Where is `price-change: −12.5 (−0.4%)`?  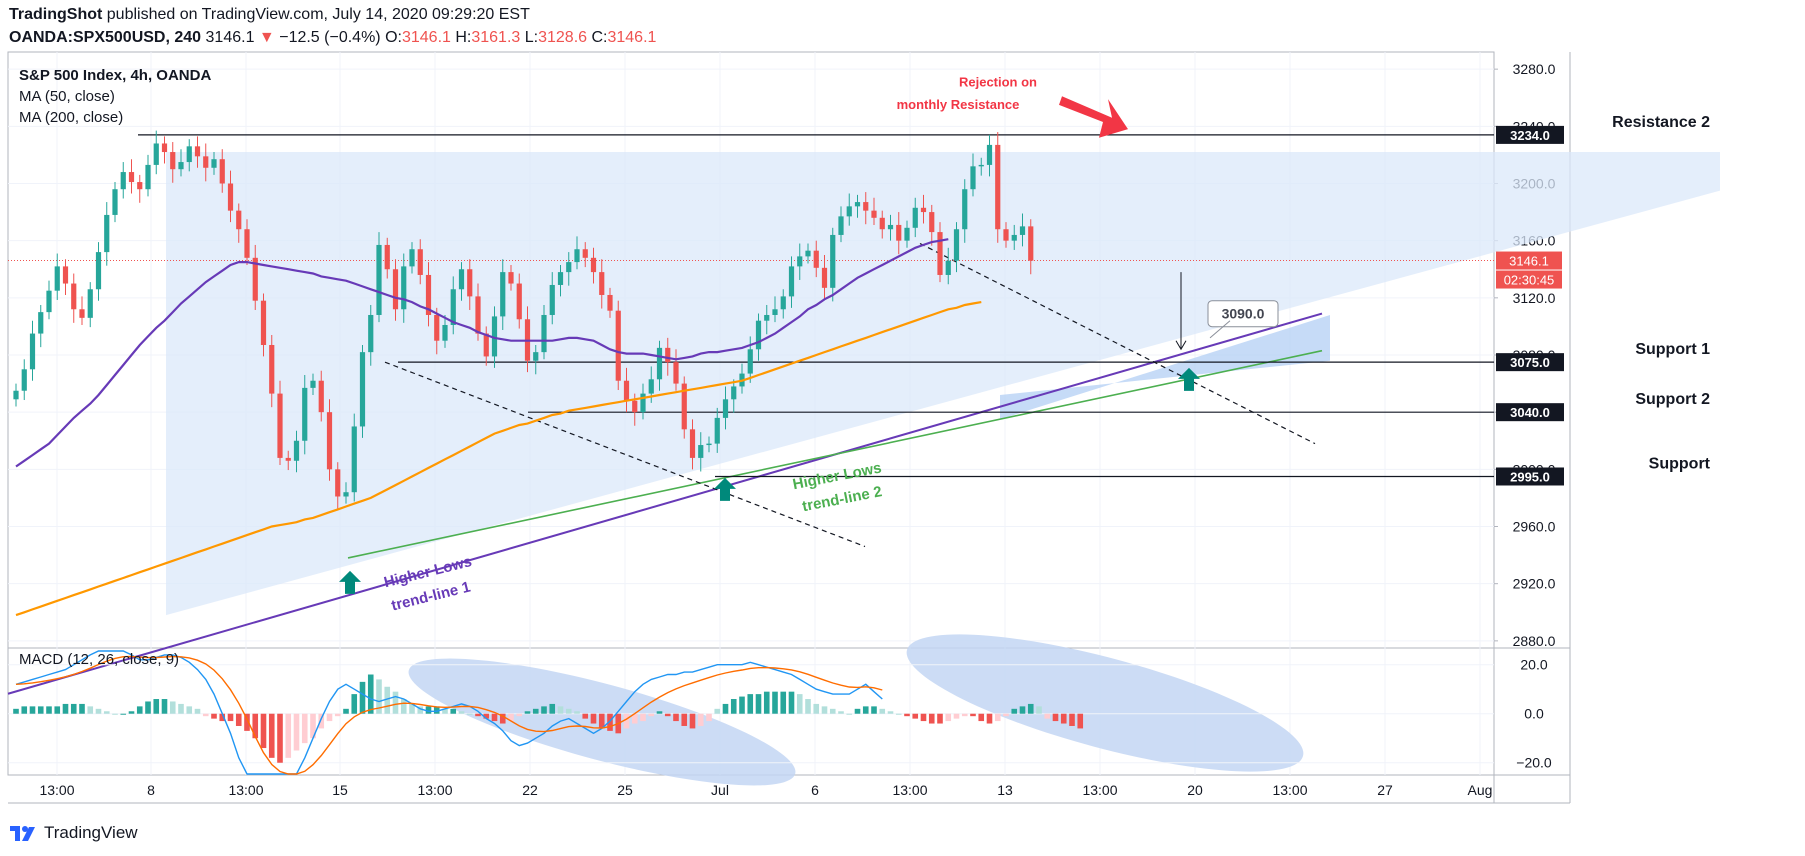 price-change: −12.5 (−0.4%) is located at coordinates (330, 37).